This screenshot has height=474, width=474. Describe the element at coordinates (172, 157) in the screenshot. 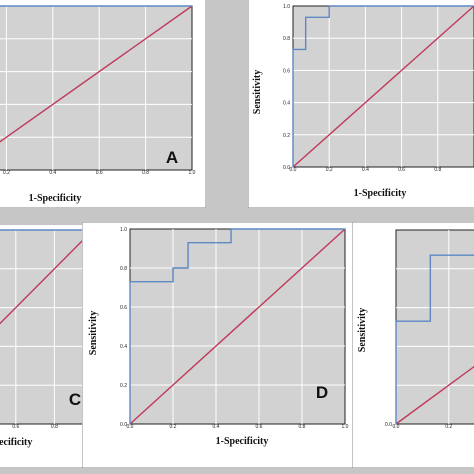

I see `panel-label: A` at that location.